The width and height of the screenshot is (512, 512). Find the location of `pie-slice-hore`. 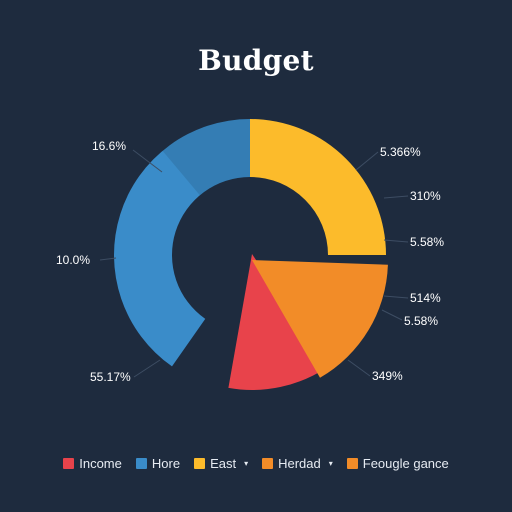

pie-slice-hore is located at coordinates (182, 243).